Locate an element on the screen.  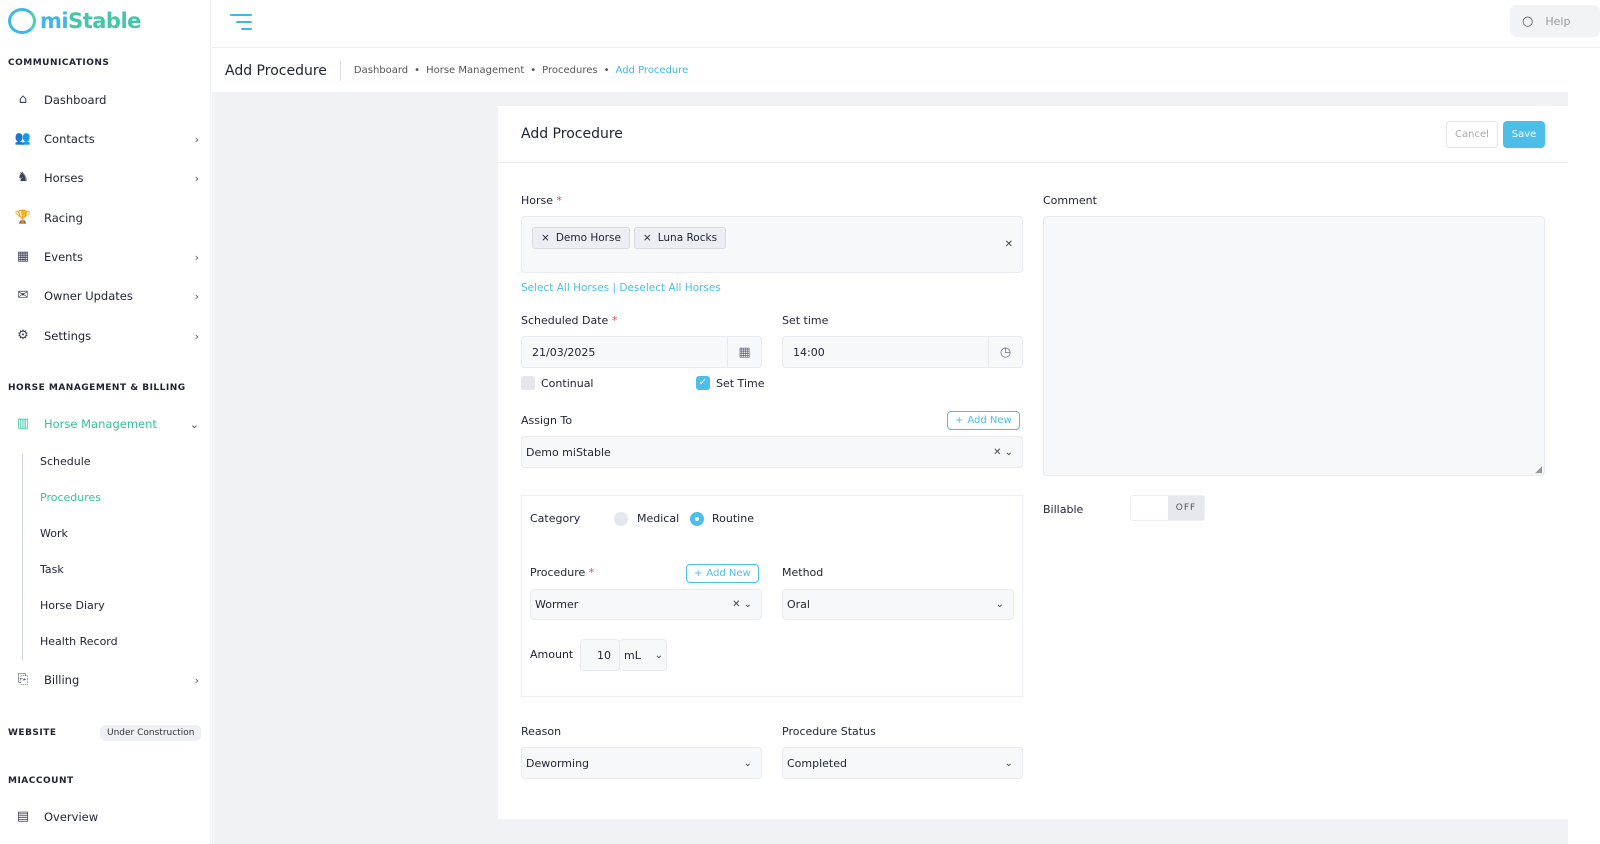
chip-label: Demo Horse is located at coordinates (588, 238).